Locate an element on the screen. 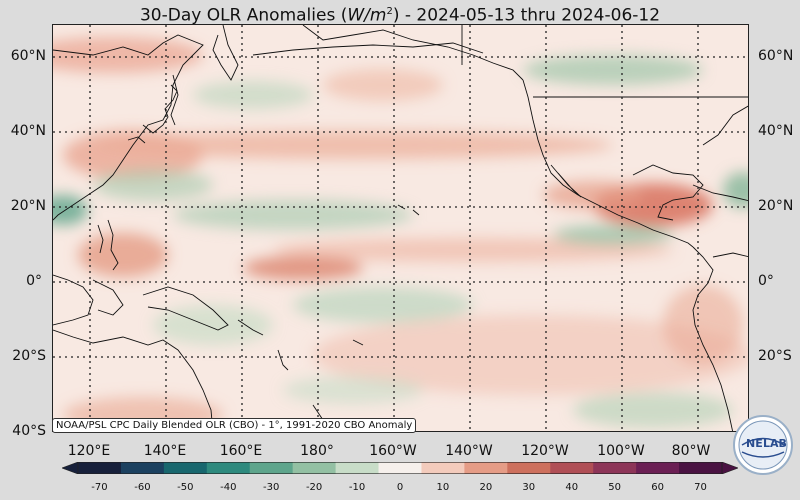 The height and width of the screenshot is (500, 800). colorbar-tick-label: 70 is located at coordinates (700, 487).